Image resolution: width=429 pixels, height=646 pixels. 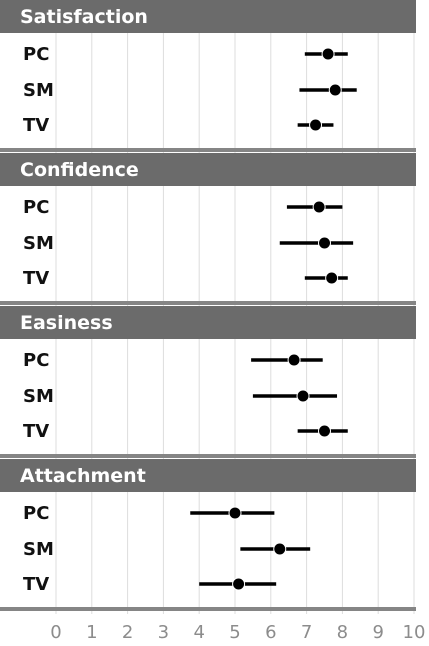 I want to click on panel-title: Easiness, so click(x=66, y=323).